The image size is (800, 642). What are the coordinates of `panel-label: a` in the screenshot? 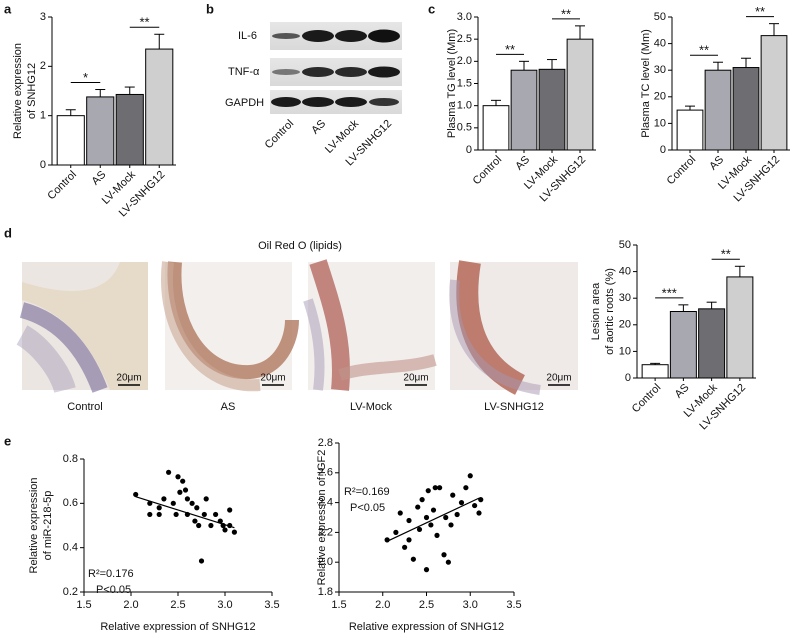 It's located at (8, 8).